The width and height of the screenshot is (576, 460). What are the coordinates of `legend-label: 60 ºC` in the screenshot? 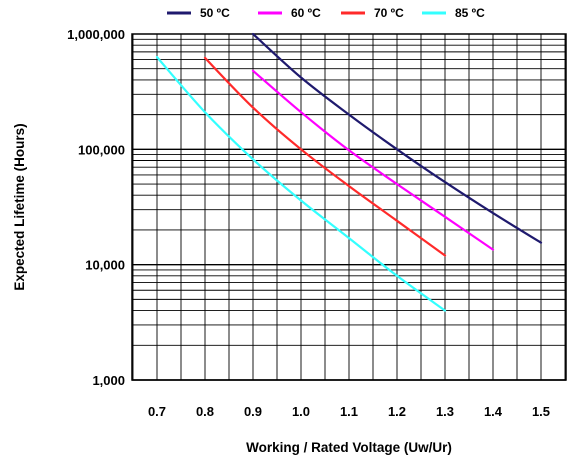 It's located at (306, 13).